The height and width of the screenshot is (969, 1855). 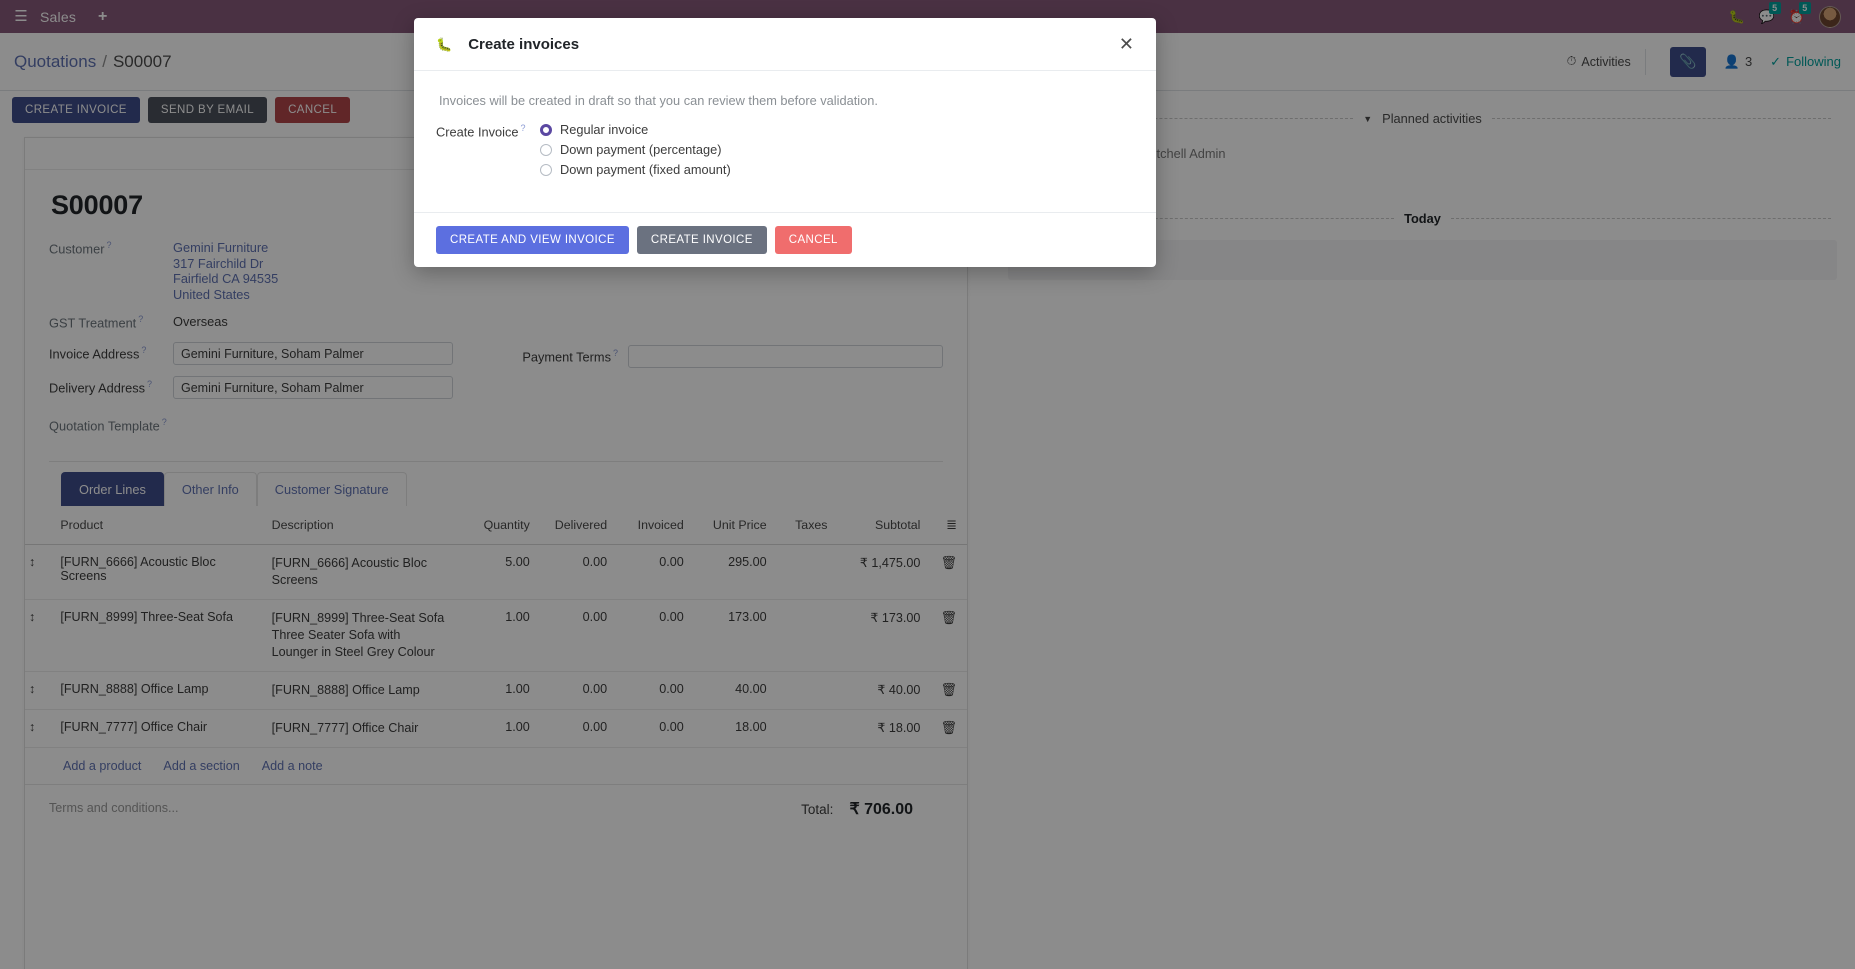 I want to click on tab-other-info: Other Info, so click(x=210, y=489).